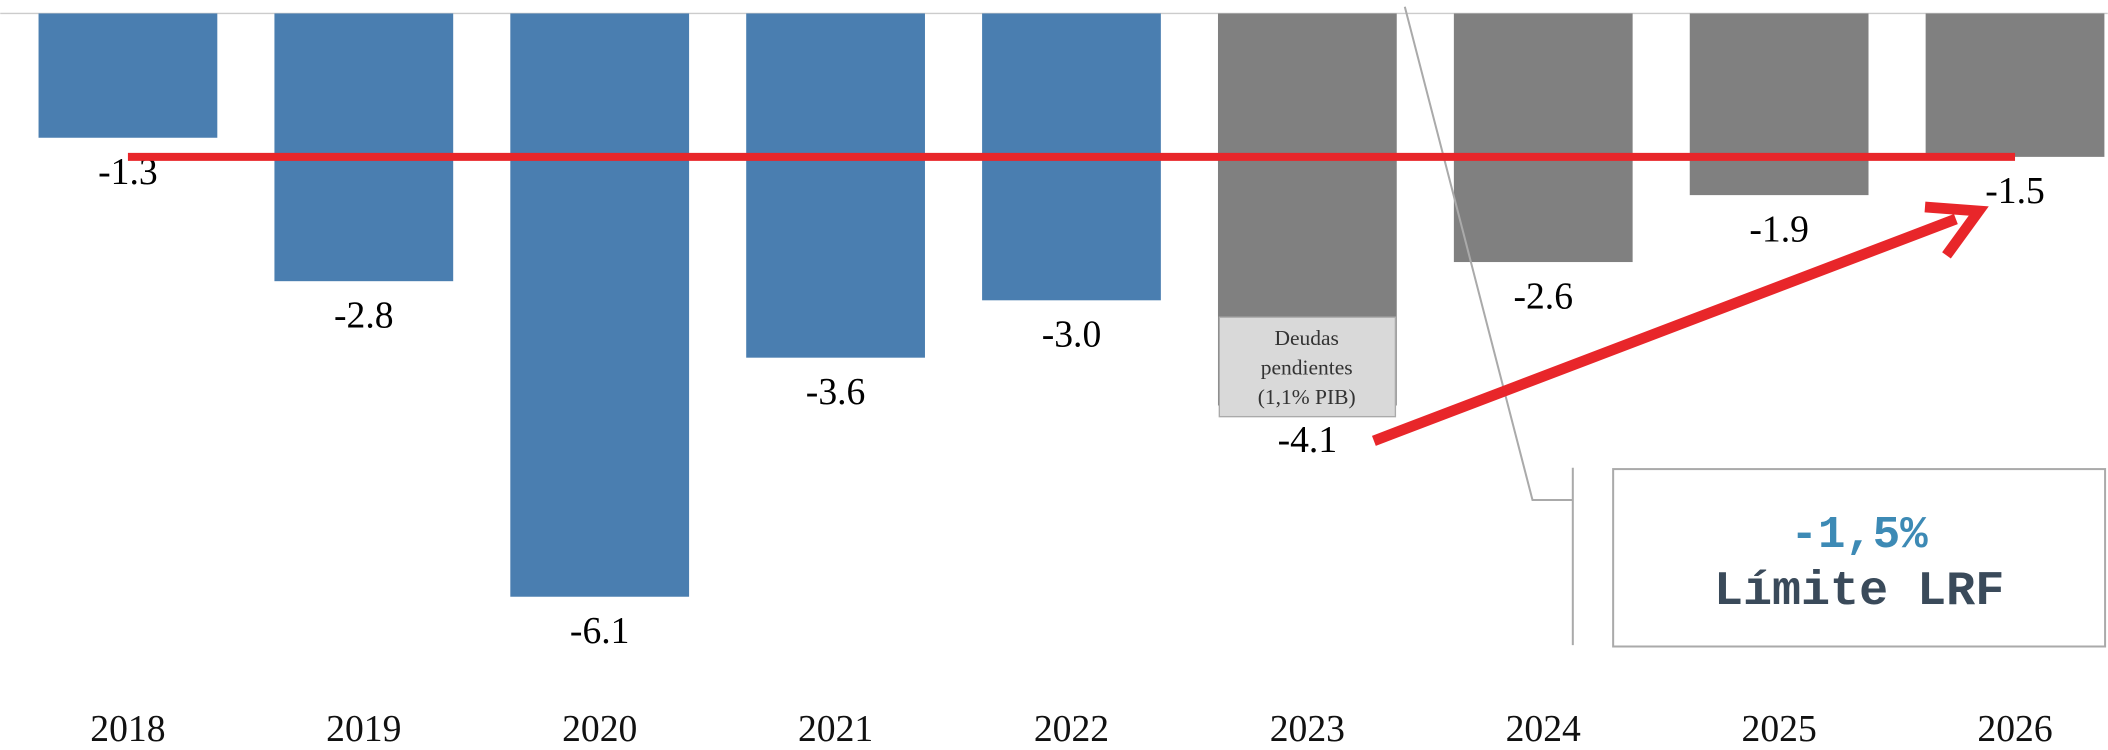 The image size is (2108, 750). I want to click on limit-box, so click(1859, 558).